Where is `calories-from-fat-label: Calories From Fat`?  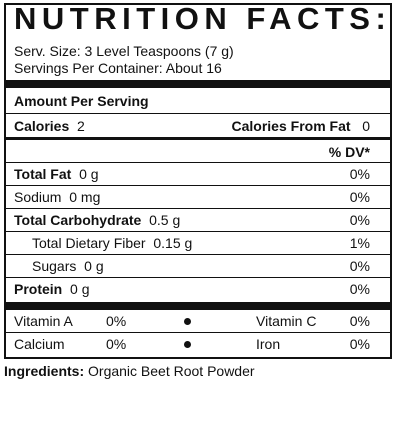
calories-from-fat-label: Calories From Fat is located at coordinates (291, 126).